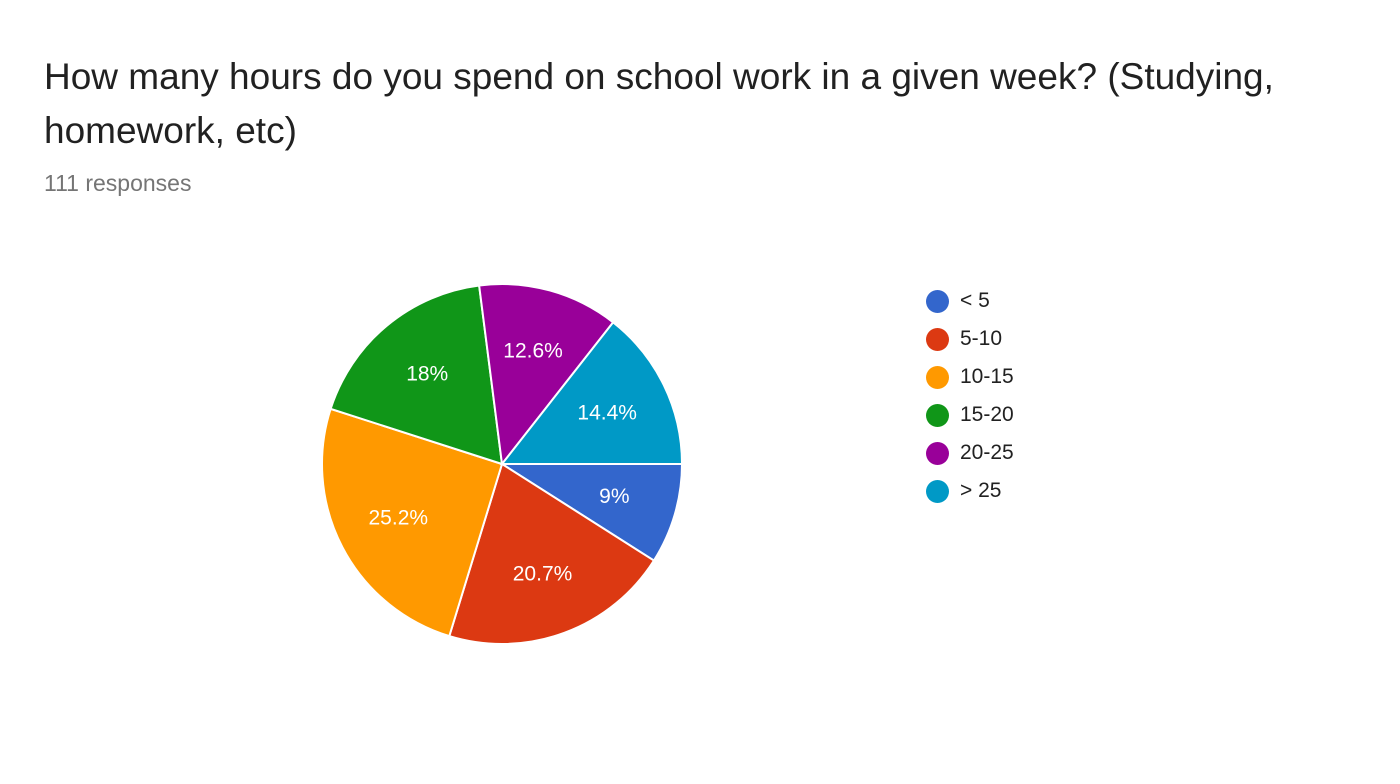  Describe the element at coordinates (543, 573) in the screenshot. I see `slice-label-2: 20.7%` at that location.